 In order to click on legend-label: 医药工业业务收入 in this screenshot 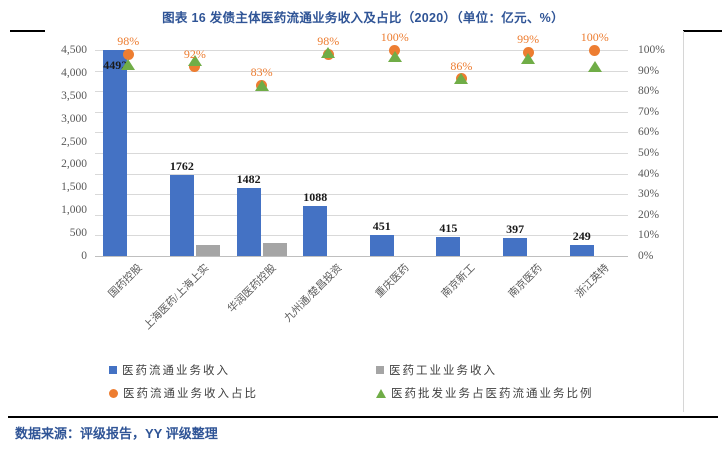, I will do `click(443, 371)`.